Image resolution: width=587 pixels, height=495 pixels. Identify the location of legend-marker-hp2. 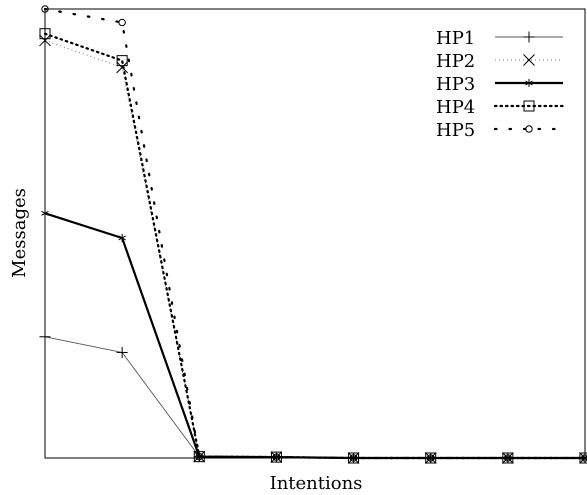
(529, 60).